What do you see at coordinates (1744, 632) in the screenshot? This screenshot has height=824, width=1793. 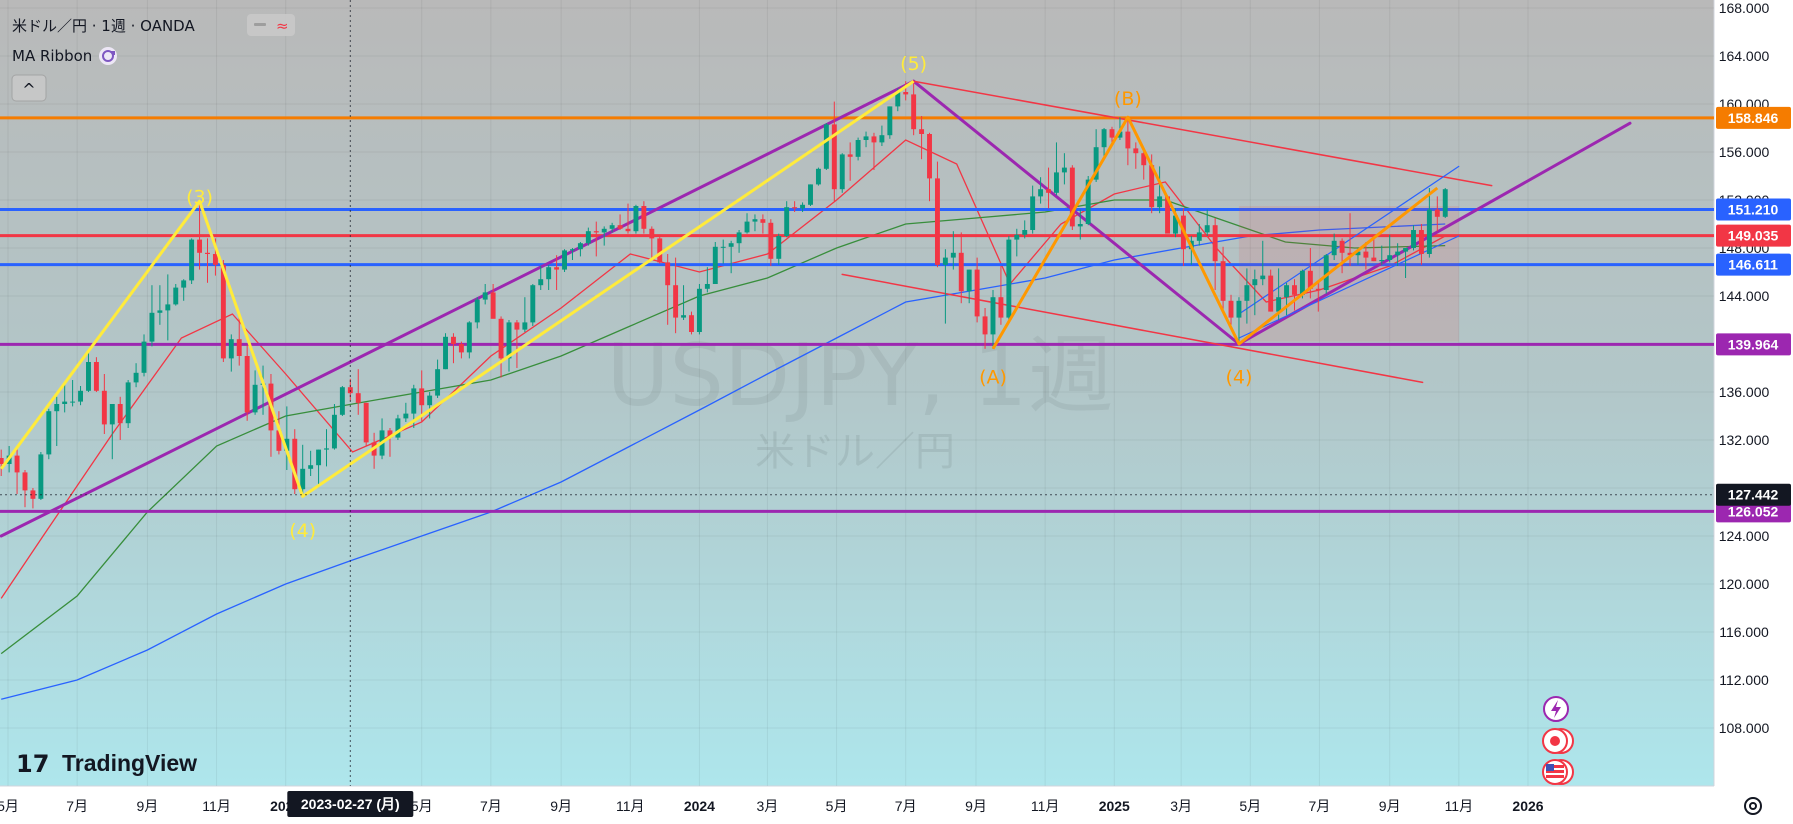 I see `price-tick-label: 116.000` at bounding box center [1744, 632].